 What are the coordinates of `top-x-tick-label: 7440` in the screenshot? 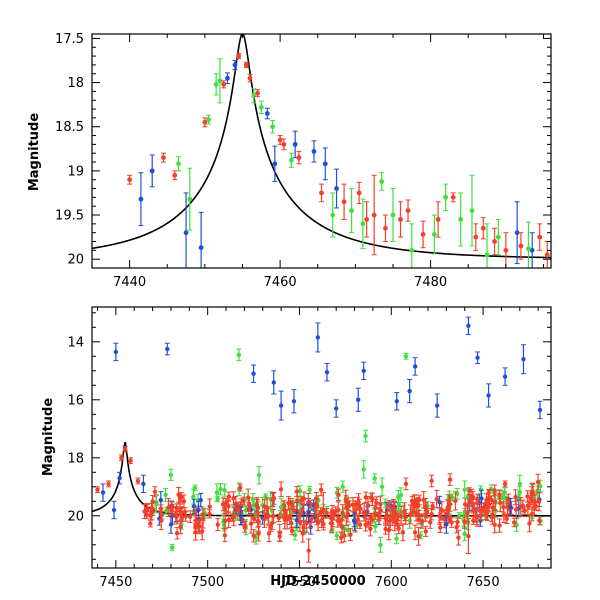 It's located at (129, 282).